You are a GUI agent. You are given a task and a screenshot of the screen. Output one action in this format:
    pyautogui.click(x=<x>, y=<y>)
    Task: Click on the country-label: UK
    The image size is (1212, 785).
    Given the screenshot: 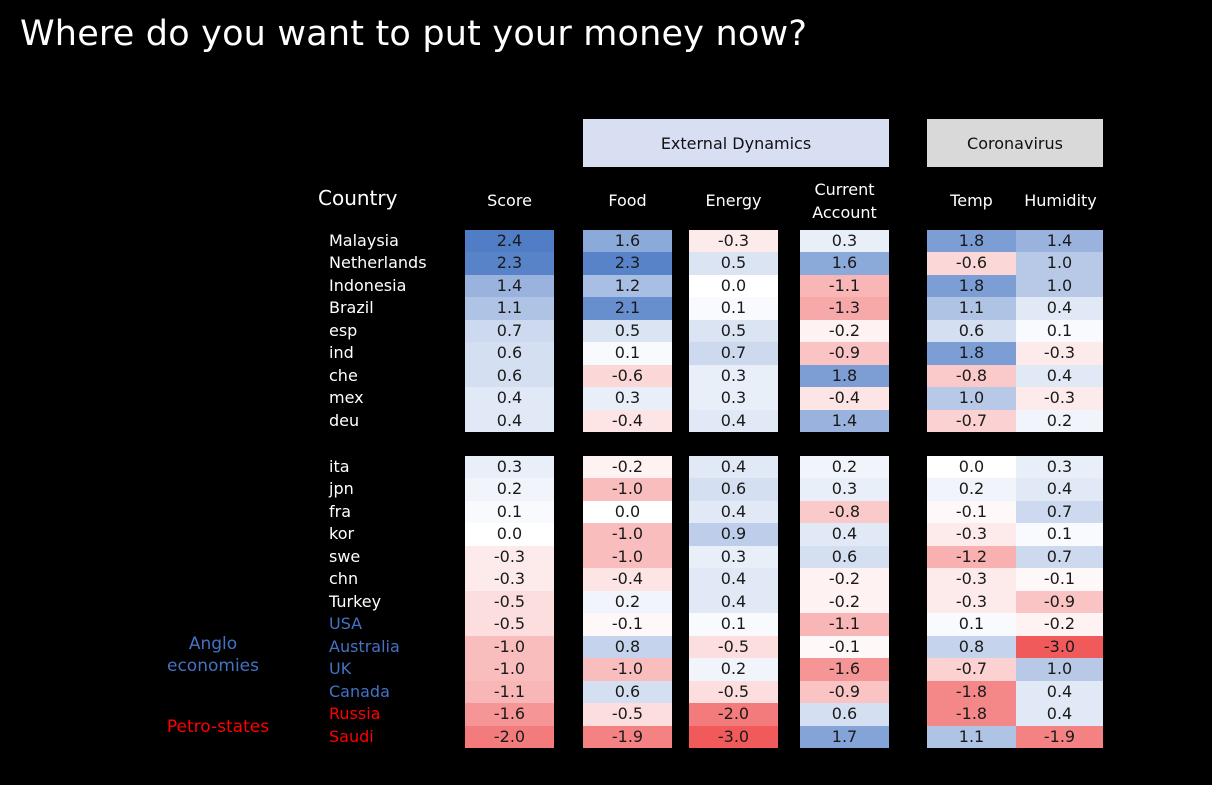 What is the action you would take?
    pyautogui.click(x=340, y=668)
    